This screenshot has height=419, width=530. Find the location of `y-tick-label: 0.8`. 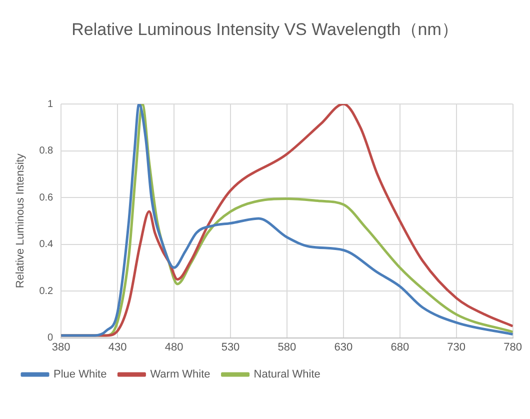

y-tick-label: 0.8 is located at coordinates (46, 151).